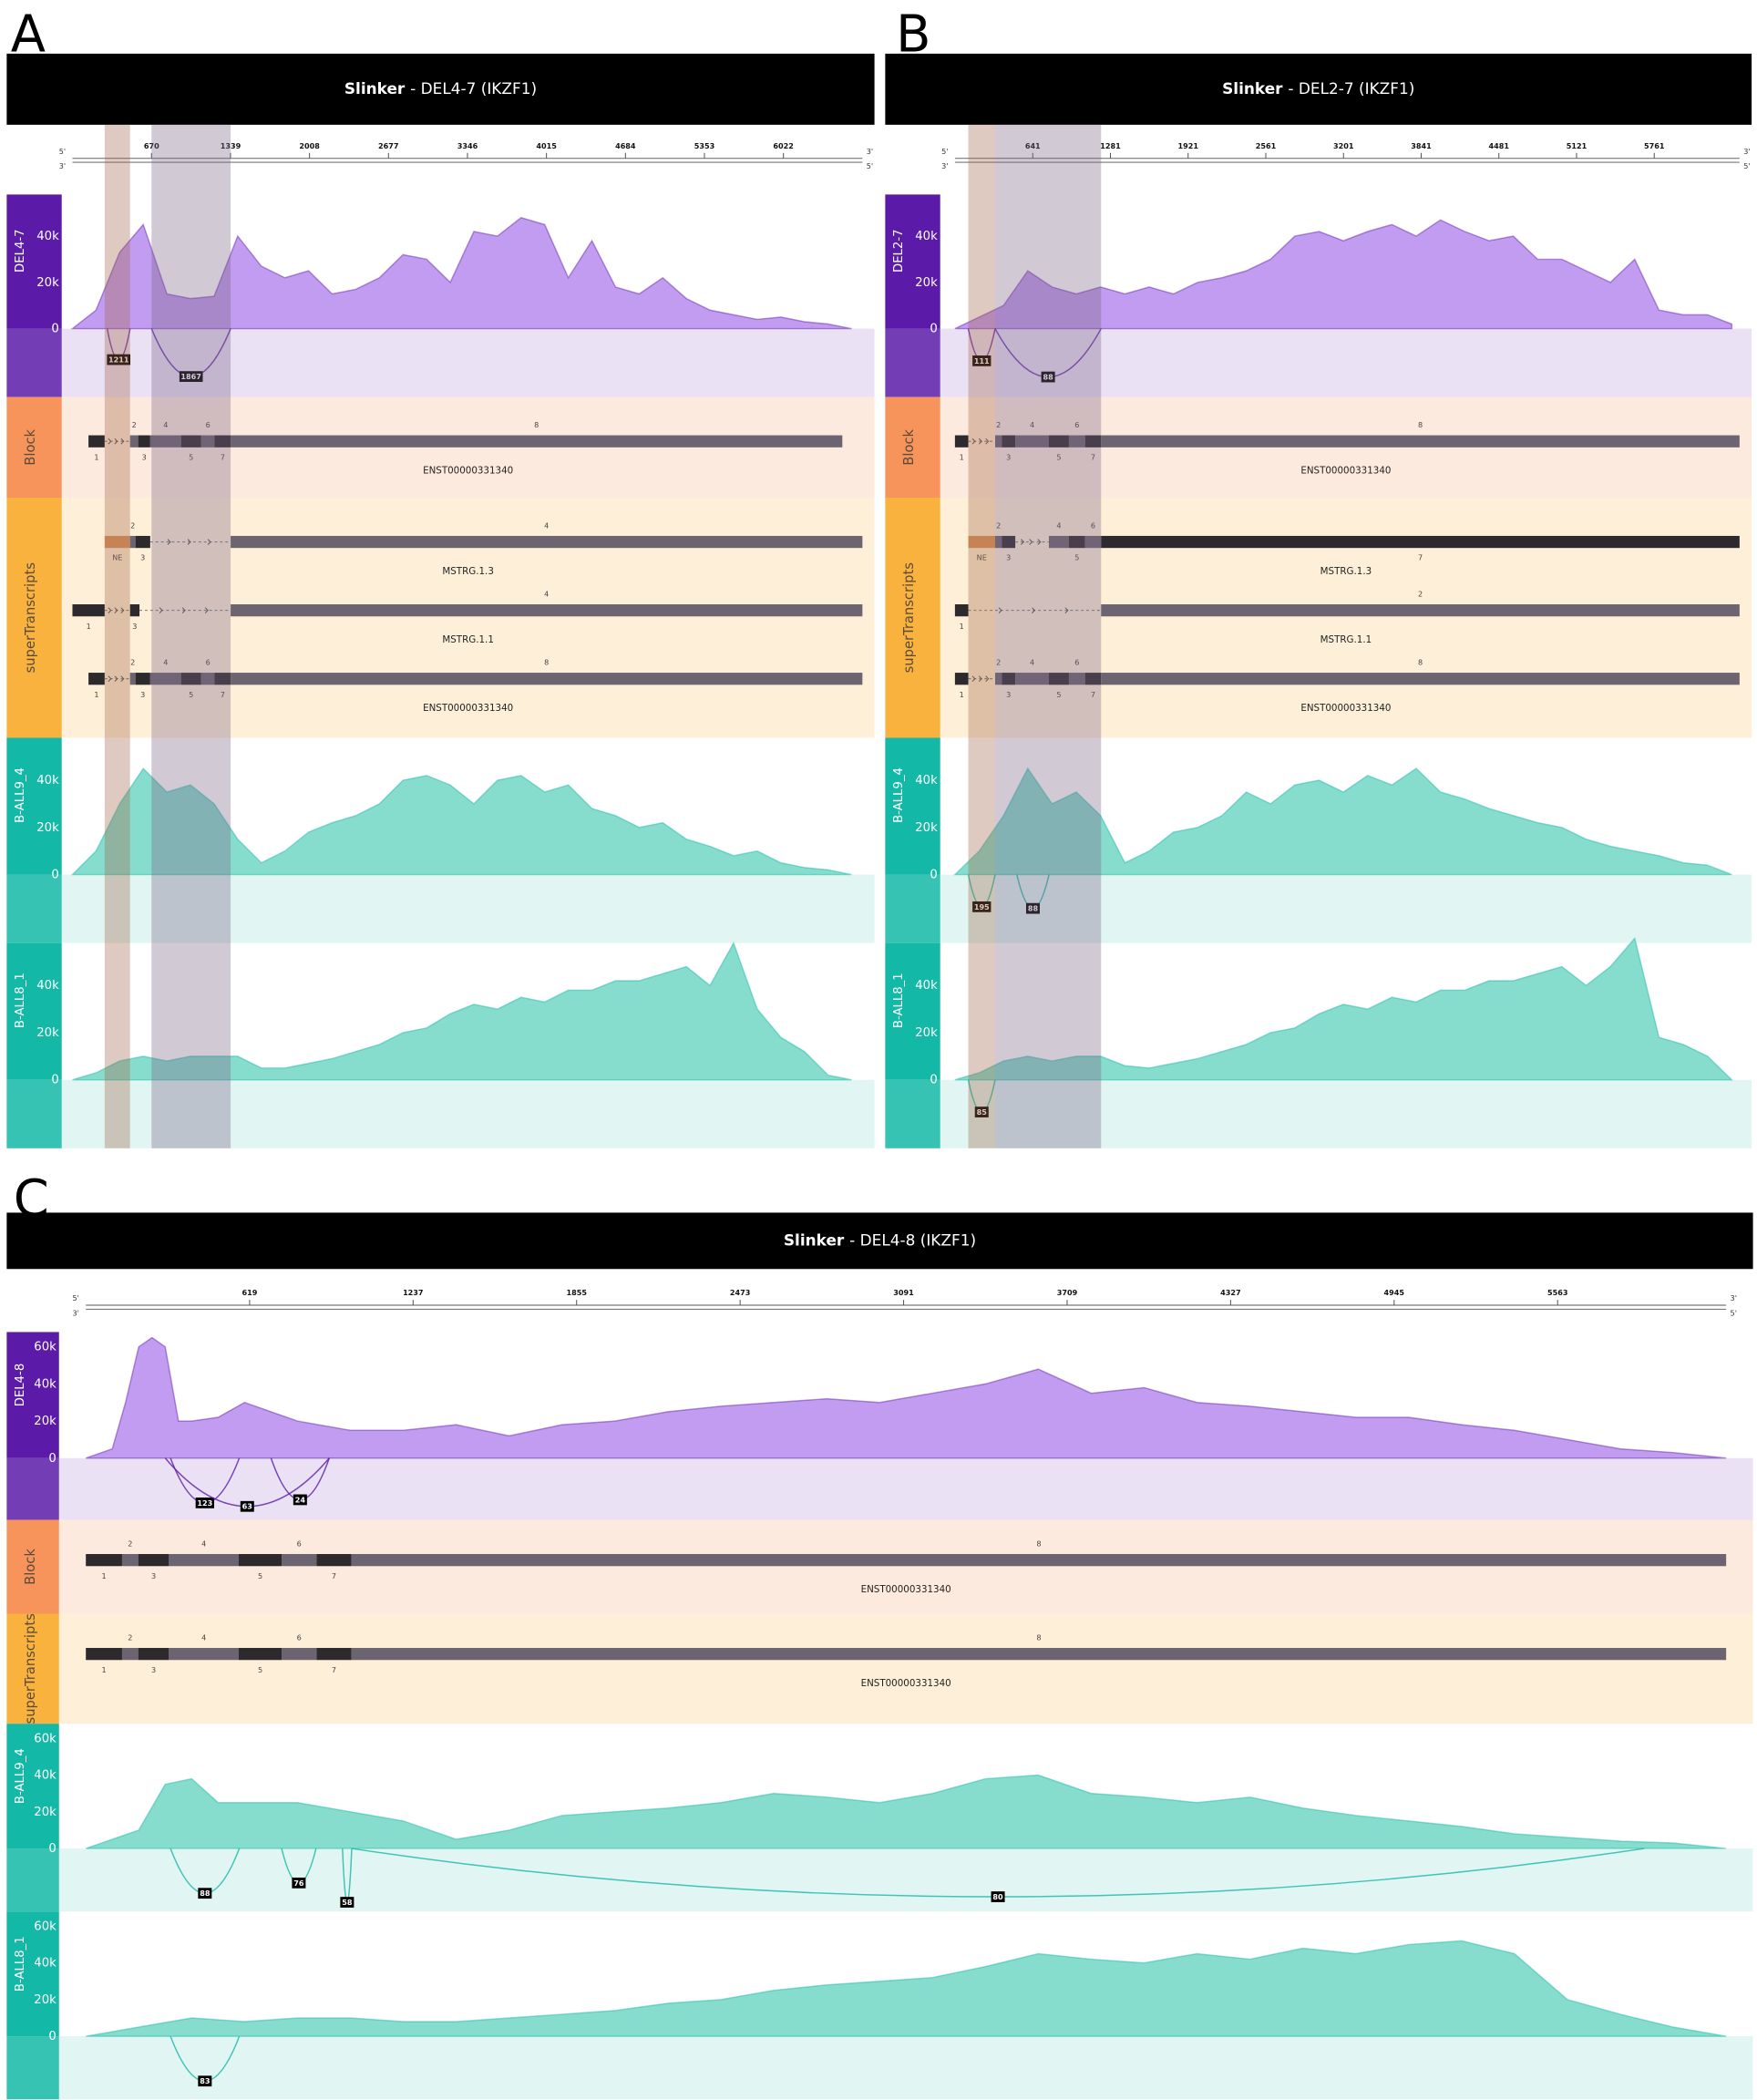 The height and width of the screenshot is (2100, 1757). Describe the element at coordinates (905, 1668) in the screenshot. I see `track-background` at that location.